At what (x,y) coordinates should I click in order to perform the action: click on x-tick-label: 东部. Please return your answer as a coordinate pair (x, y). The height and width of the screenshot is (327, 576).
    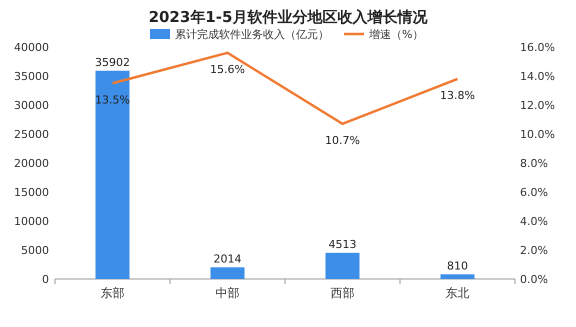
    Looking at the image, I should click on (112, 293).